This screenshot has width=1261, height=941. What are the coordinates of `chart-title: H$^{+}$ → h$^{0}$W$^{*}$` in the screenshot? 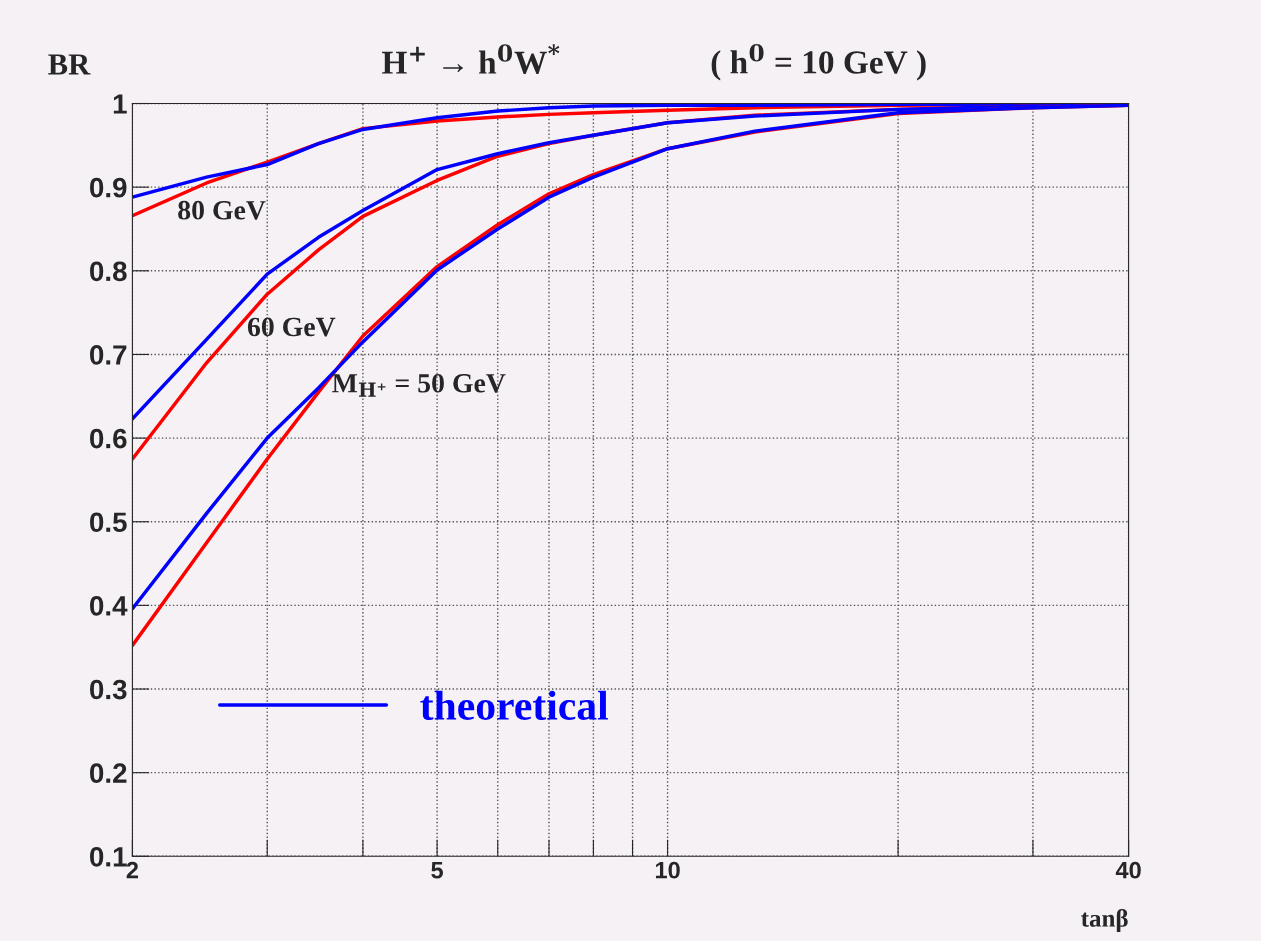 It's located at (471, 59).